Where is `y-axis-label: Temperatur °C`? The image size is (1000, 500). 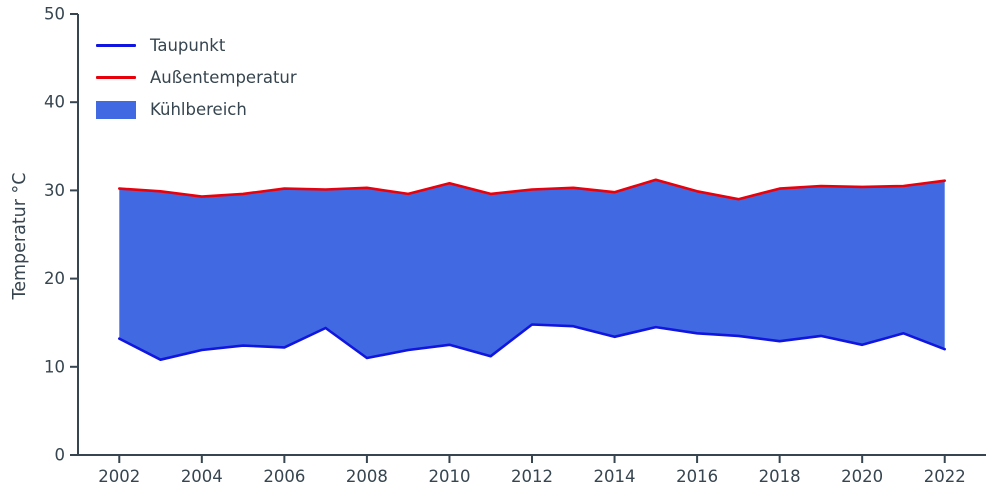 y-axis-label: Temperatur °C is located at coordinates (20, 236).